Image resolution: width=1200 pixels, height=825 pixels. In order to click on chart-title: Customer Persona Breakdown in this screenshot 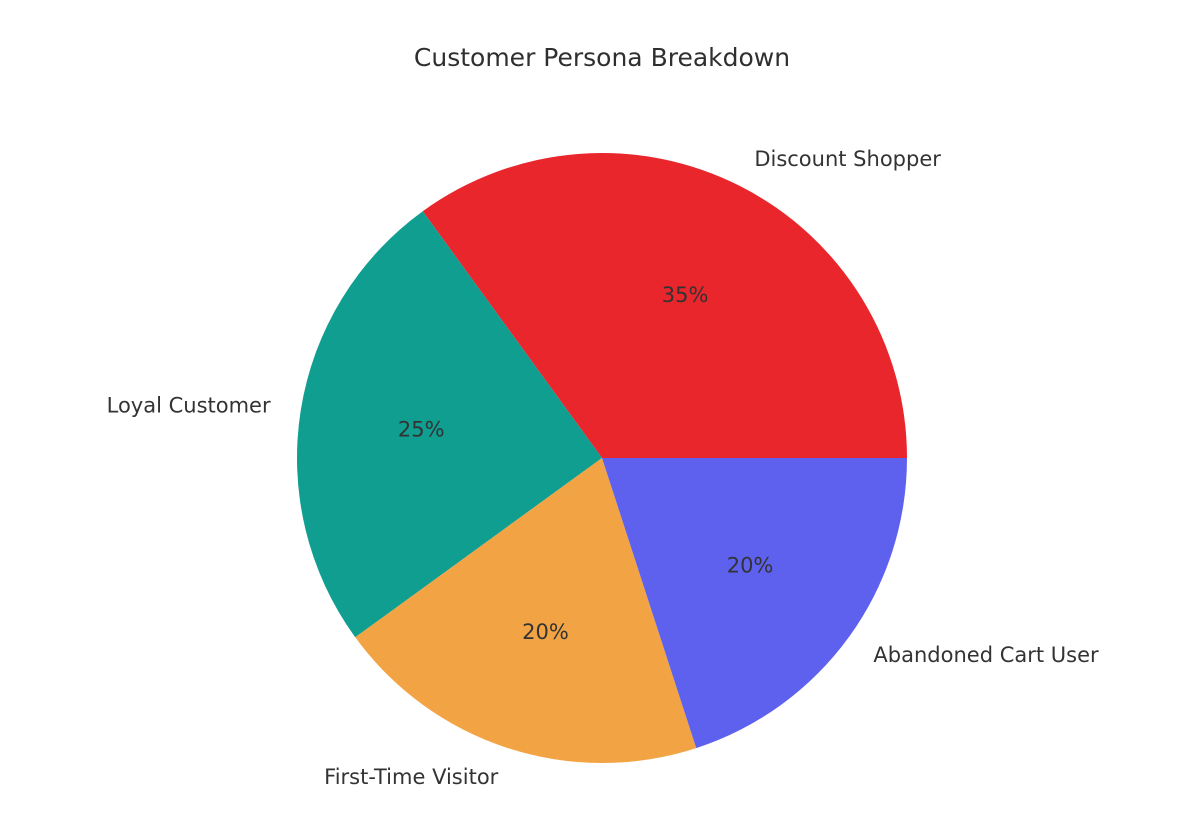, I will do `click(602, 57)`.